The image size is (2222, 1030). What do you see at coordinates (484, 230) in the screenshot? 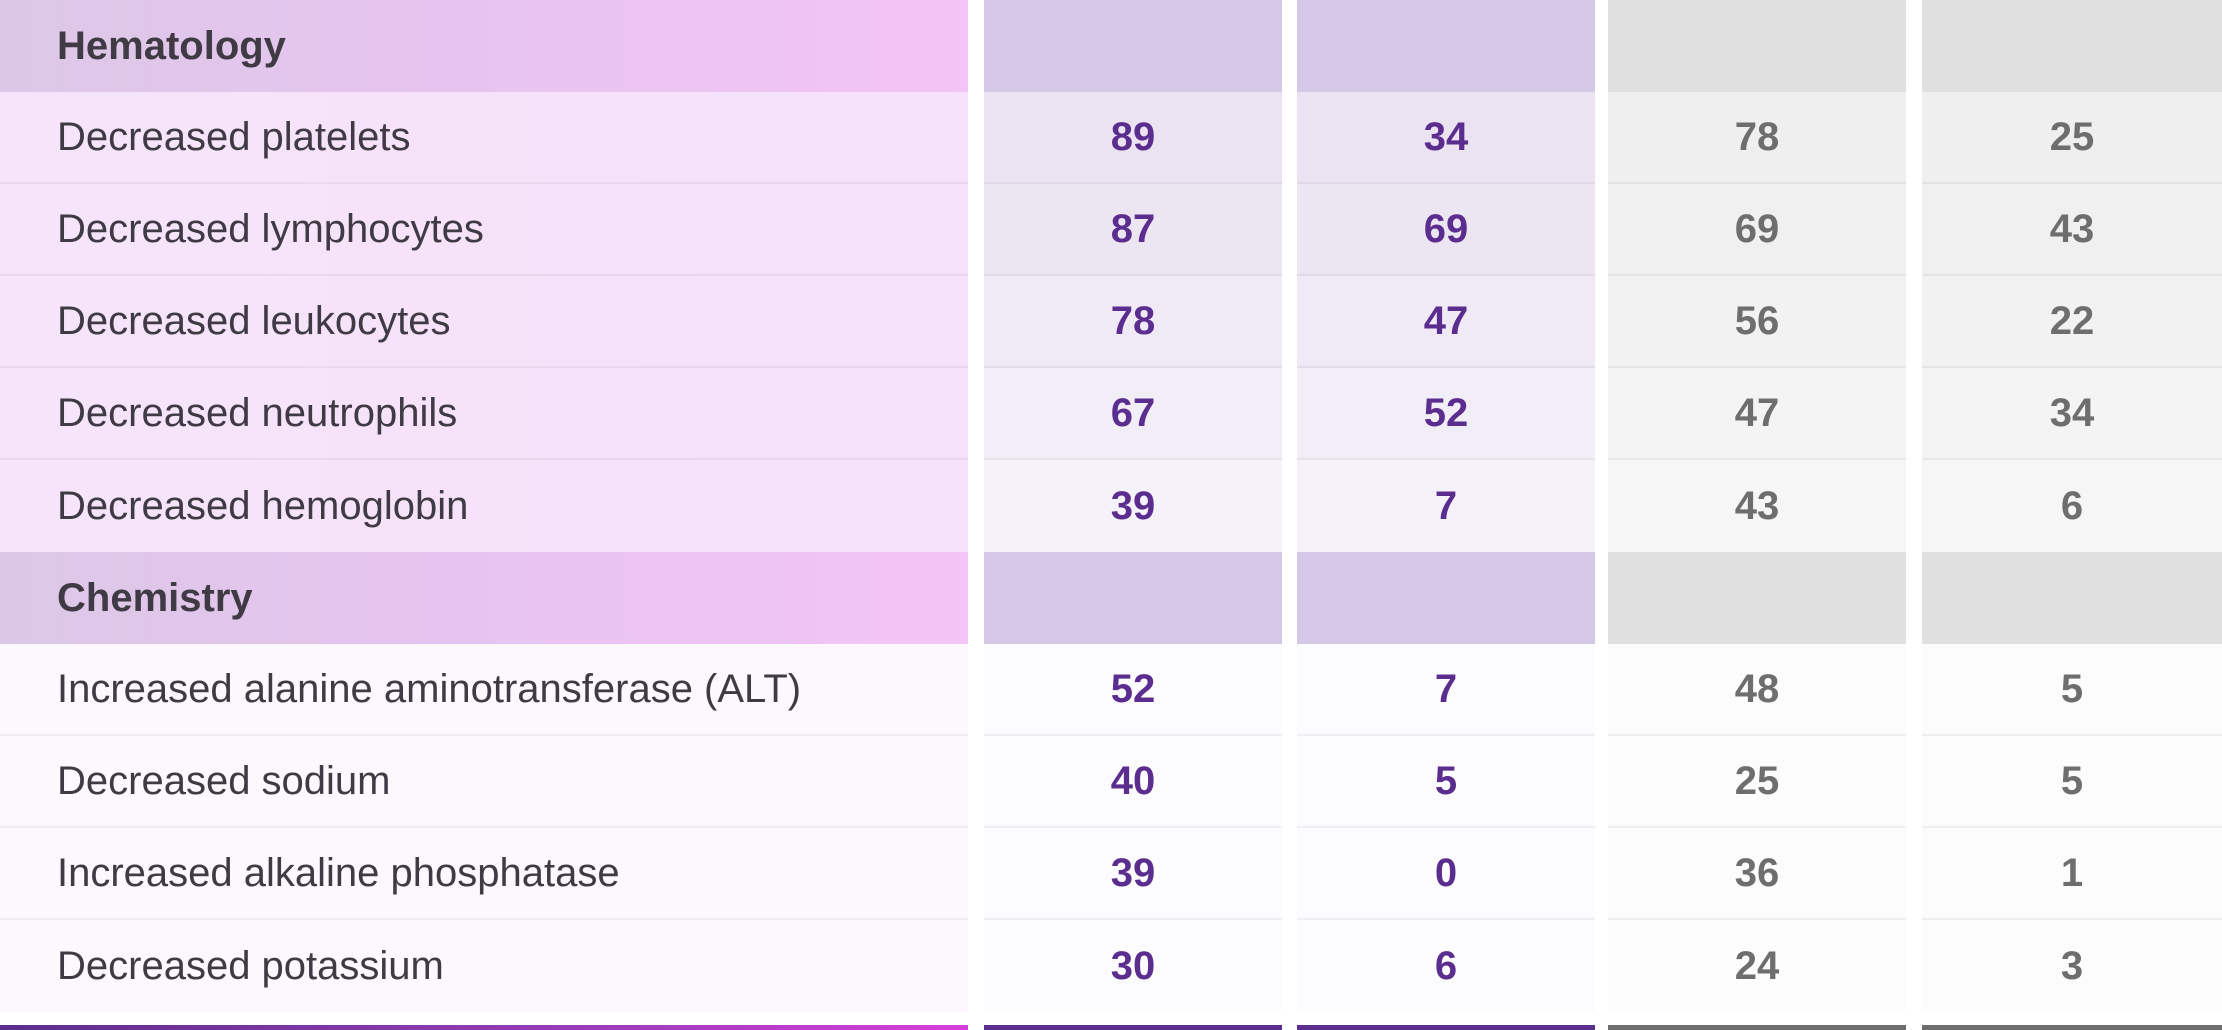
I see `row-label: Decreased lymphocytes` at bounding box center [484, 230].